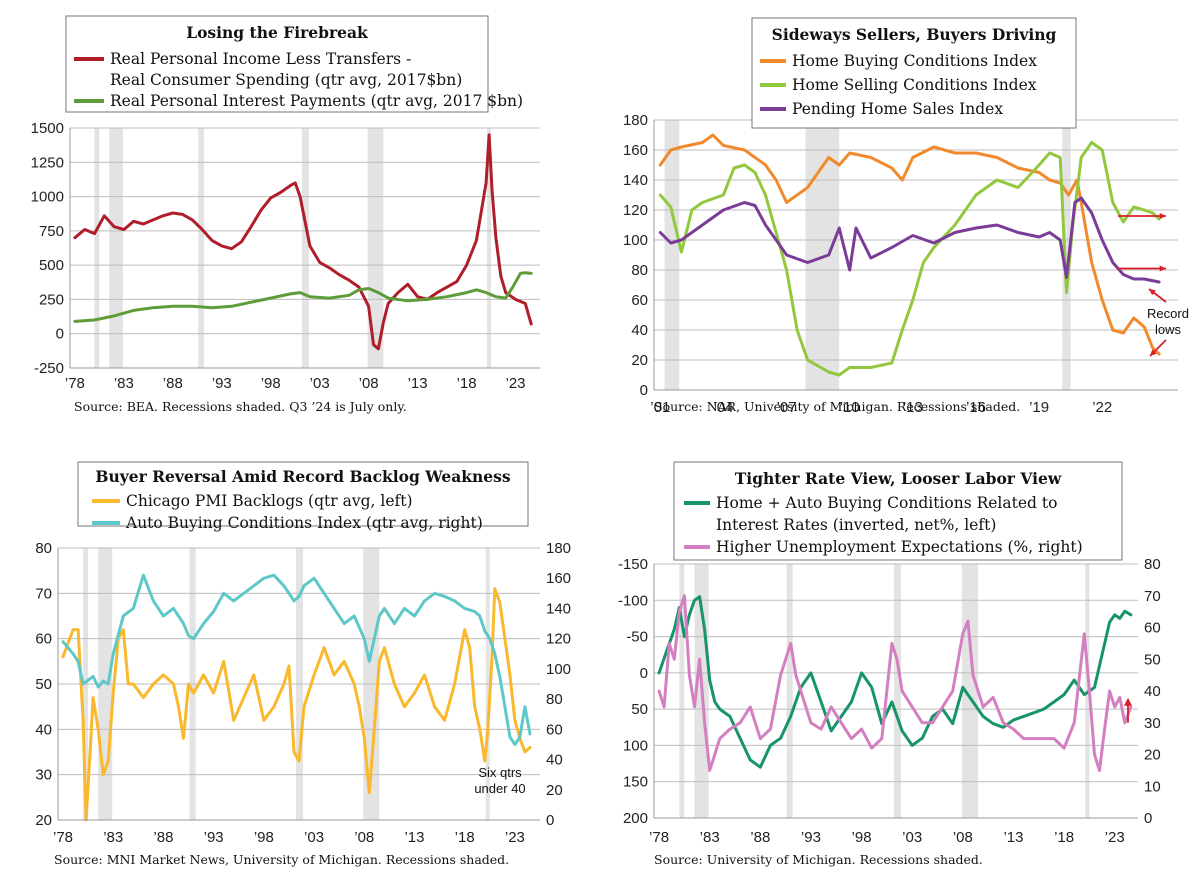 The height and width of the screenshot is (881, 1200). I want to click on series-line-auto-buying-conditions-index-qtr-avg-rig, so click(296, 659).